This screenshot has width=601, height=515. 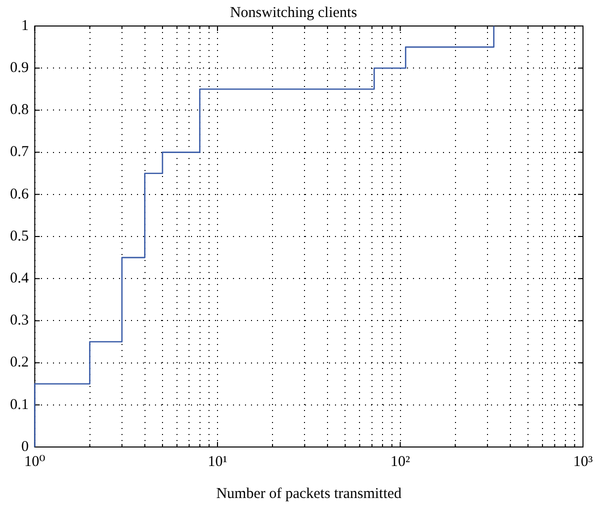 What do you see at coordinates (25, 26) in the screenshot?
I see `y-tick-label: 1` at bounding box center [25, 26].